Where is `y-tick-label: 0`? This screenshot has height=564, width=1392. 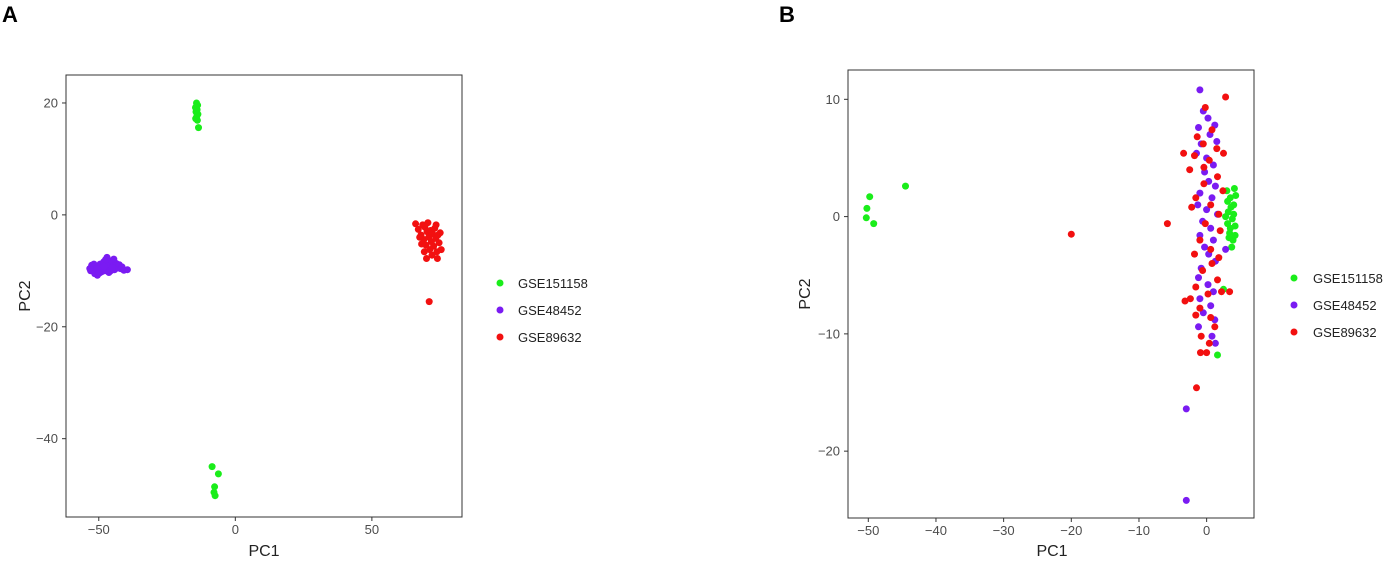 y-tick-label: 0 is located at coordinates (54, 214).